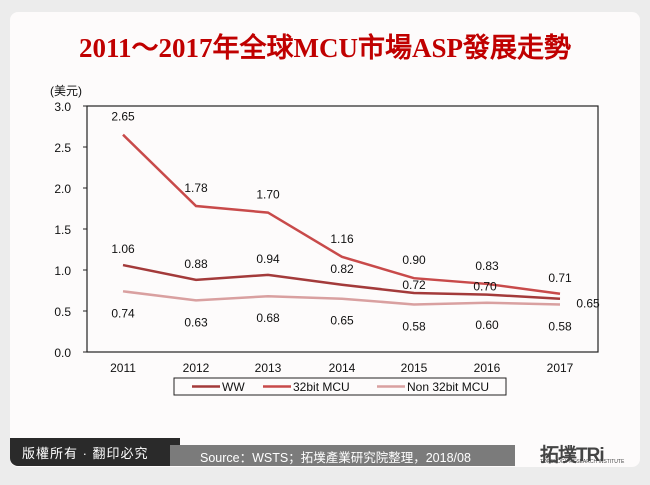  I want to click on data-label: 0.83, so click(487, 266).